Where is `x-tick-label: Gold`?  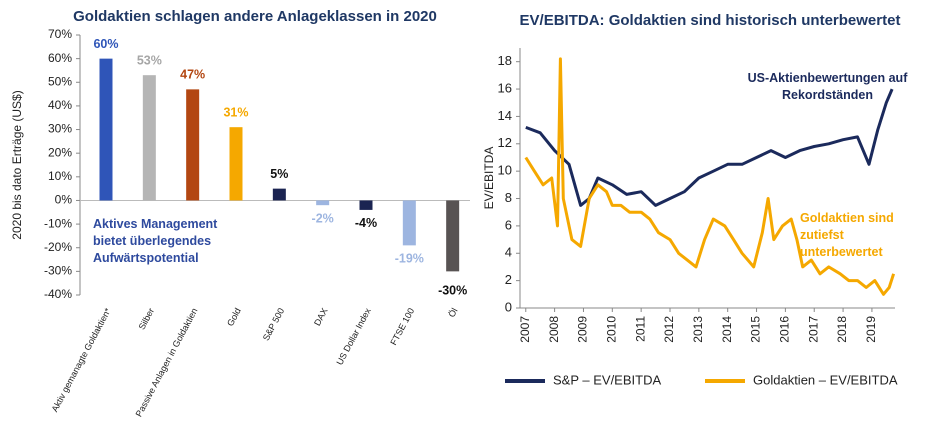
x-tick-label: Gold is located at coordinates (234, 316).